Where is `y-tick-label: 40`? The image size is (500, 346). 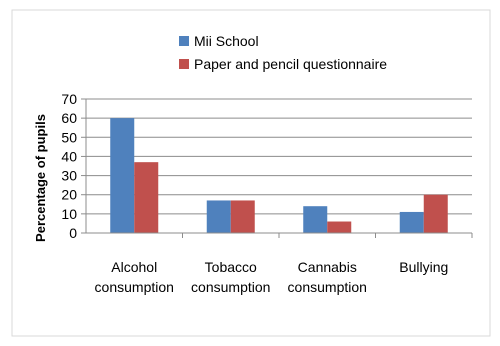
y-tick-label: 40 is located at coordinates (69, 156).